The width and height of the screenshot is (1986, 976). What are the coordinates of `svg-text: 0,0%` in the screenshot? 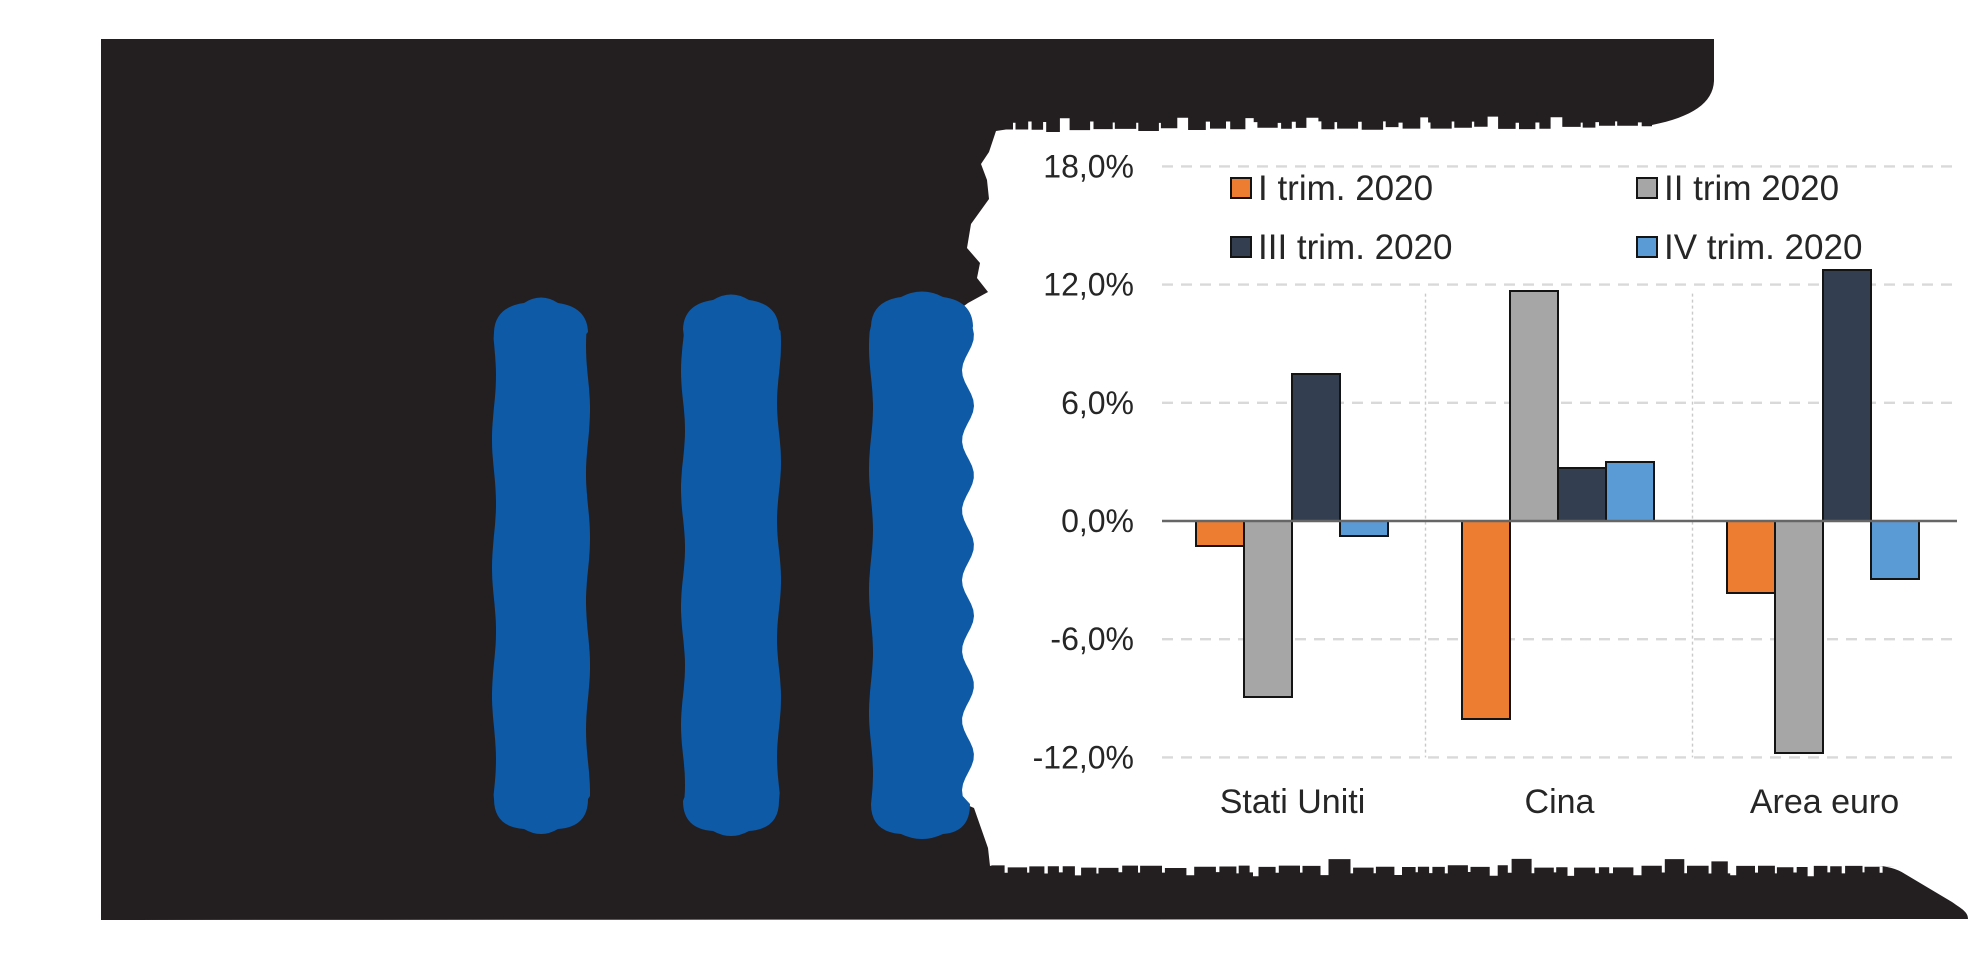 It's located at (1097, 521).